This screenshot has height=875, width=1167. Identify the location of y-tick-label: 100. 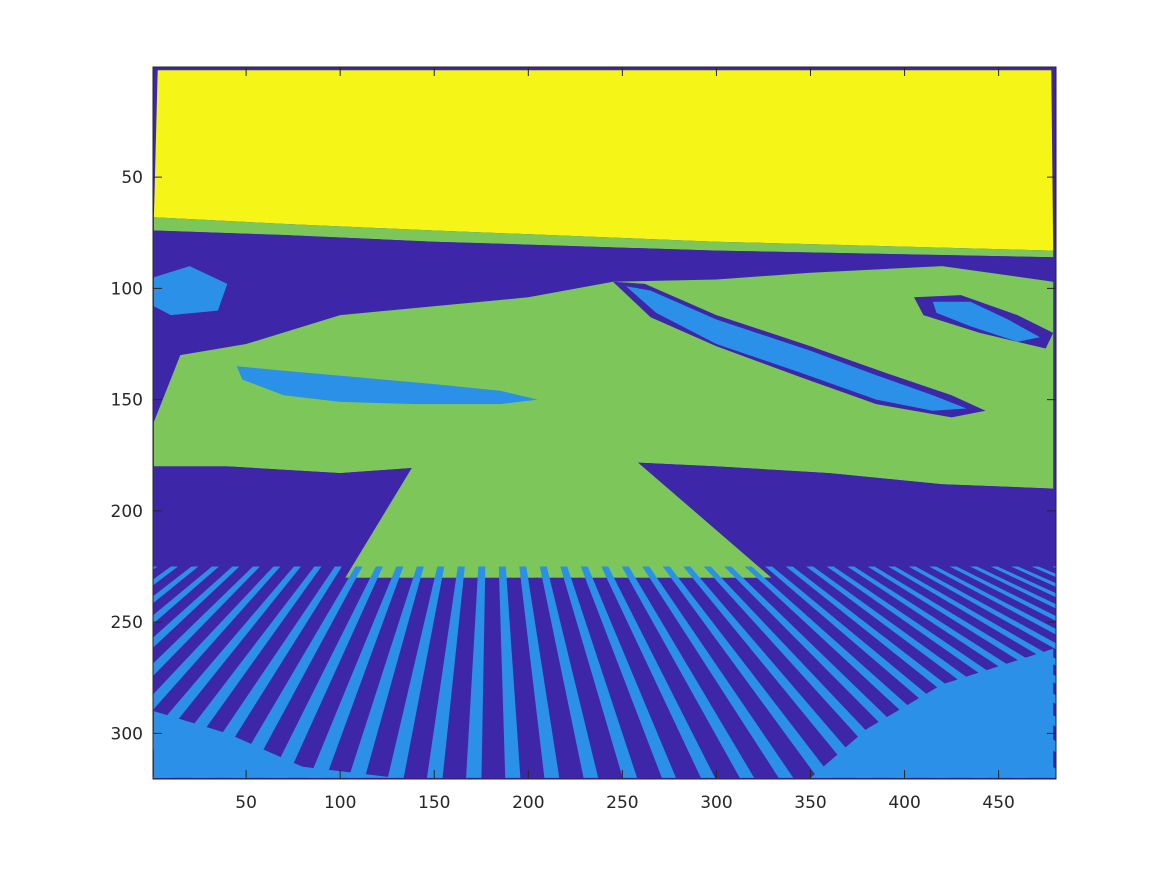
(127, 289).